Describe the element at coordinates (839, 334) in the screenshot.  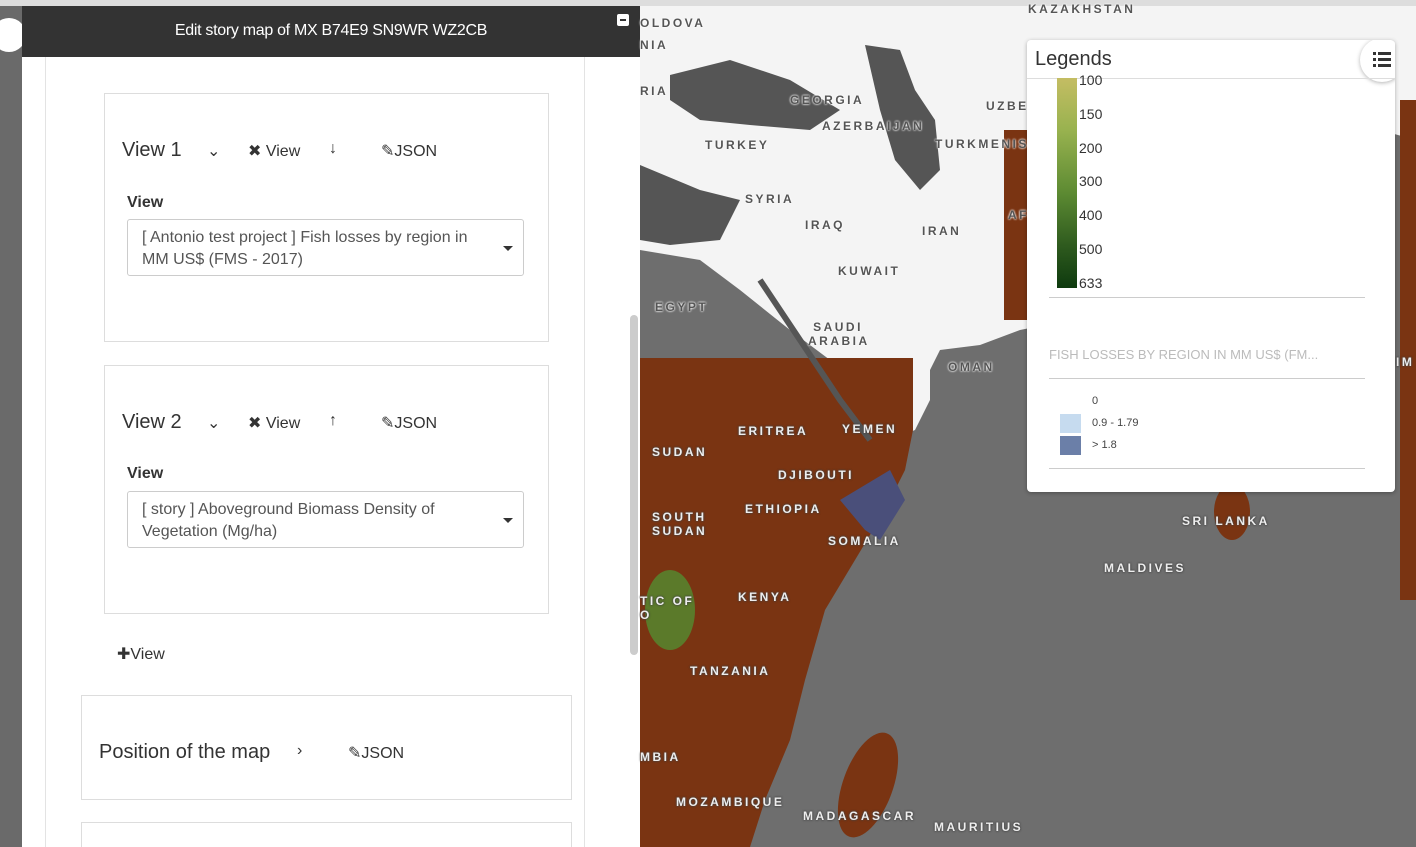
I see `map-label: SAUDI ARABIA` at that location.